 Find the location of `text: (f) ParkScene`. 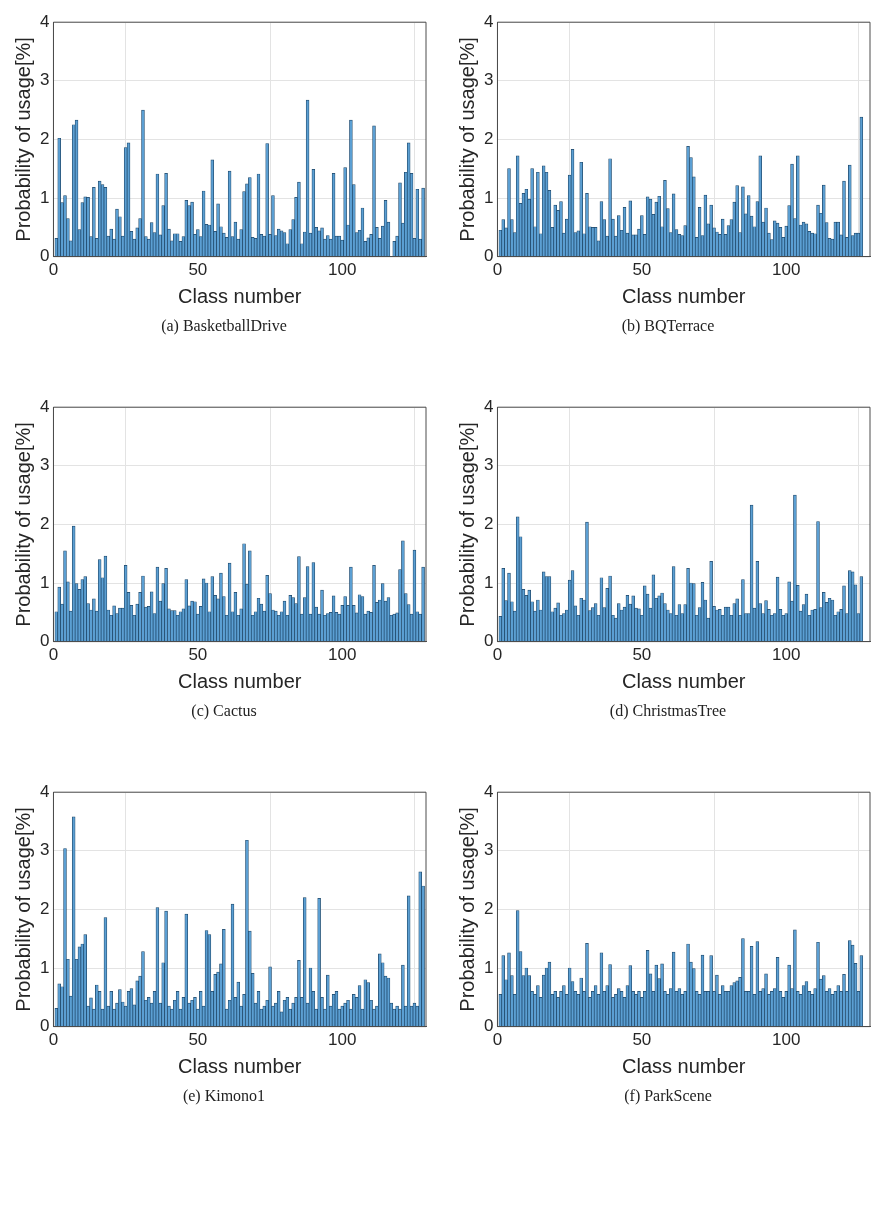

text: (f) ParkScene is located at coordinates (668, 1096).